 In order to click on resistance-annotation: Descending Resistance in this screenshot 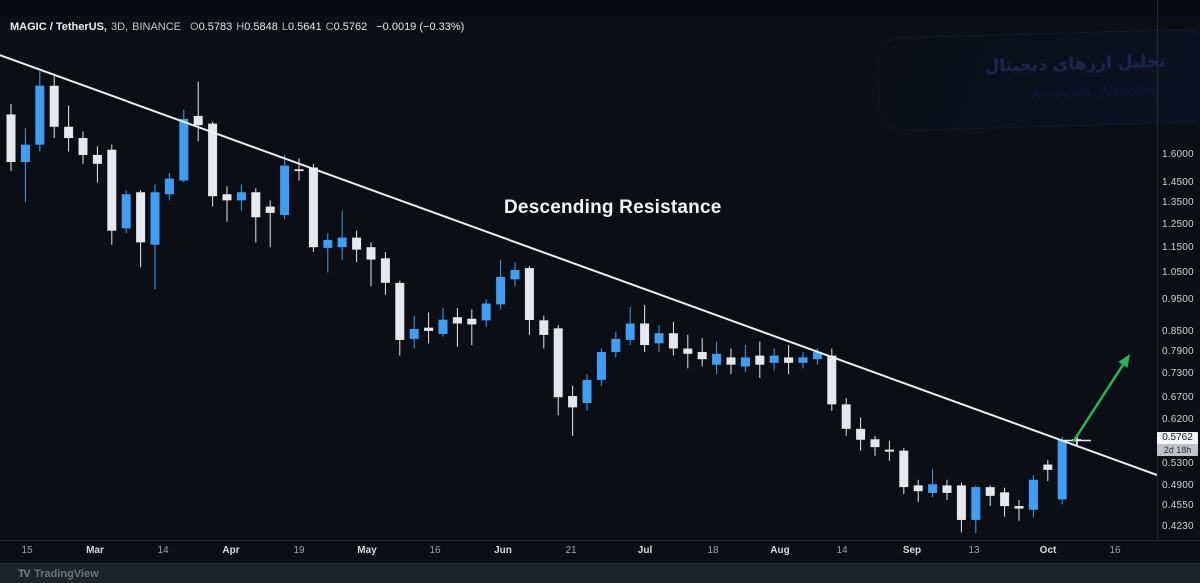, I will do `click(613, 207)`.